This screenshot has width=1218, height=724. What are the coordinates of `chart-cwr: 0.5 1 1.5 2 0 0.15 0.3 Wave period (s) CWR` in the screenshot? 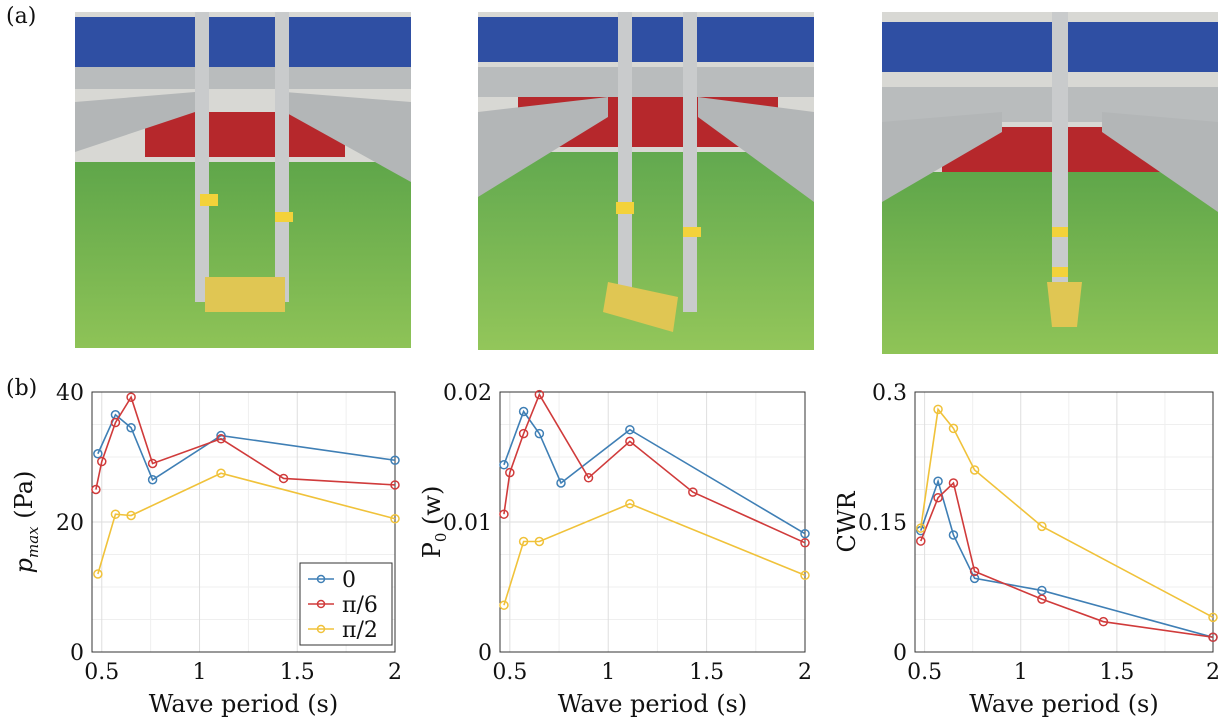 It's located at (1025, 549).